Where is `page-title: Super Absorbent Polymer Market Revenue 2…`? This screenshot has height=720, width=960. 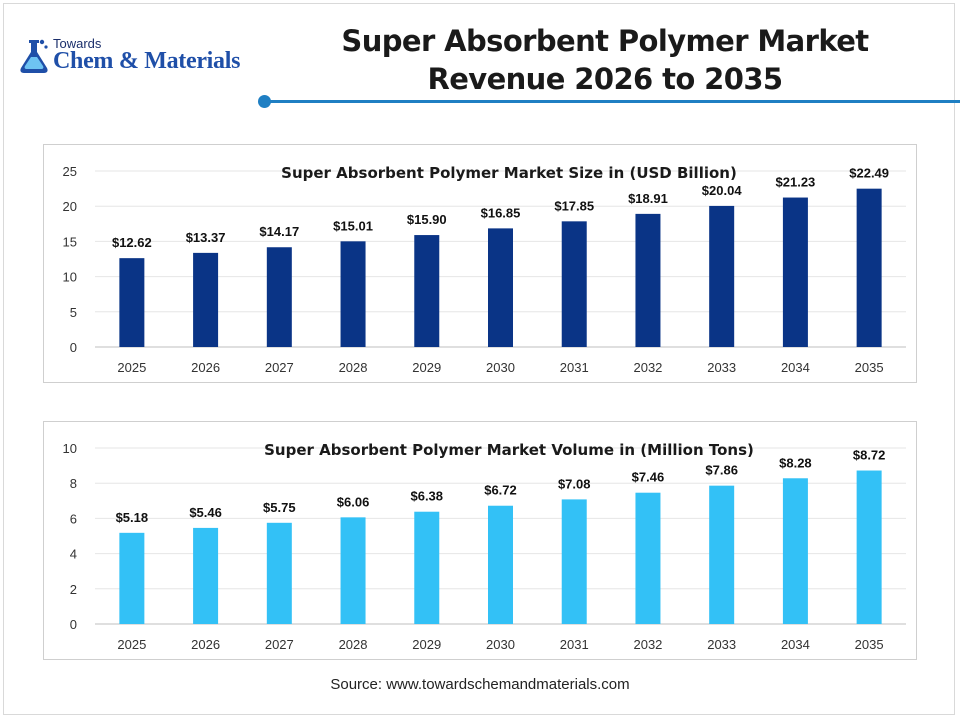
page-title: Super Absorbent Polymer Market Revenue 2… is located at coordinates (605, 60).